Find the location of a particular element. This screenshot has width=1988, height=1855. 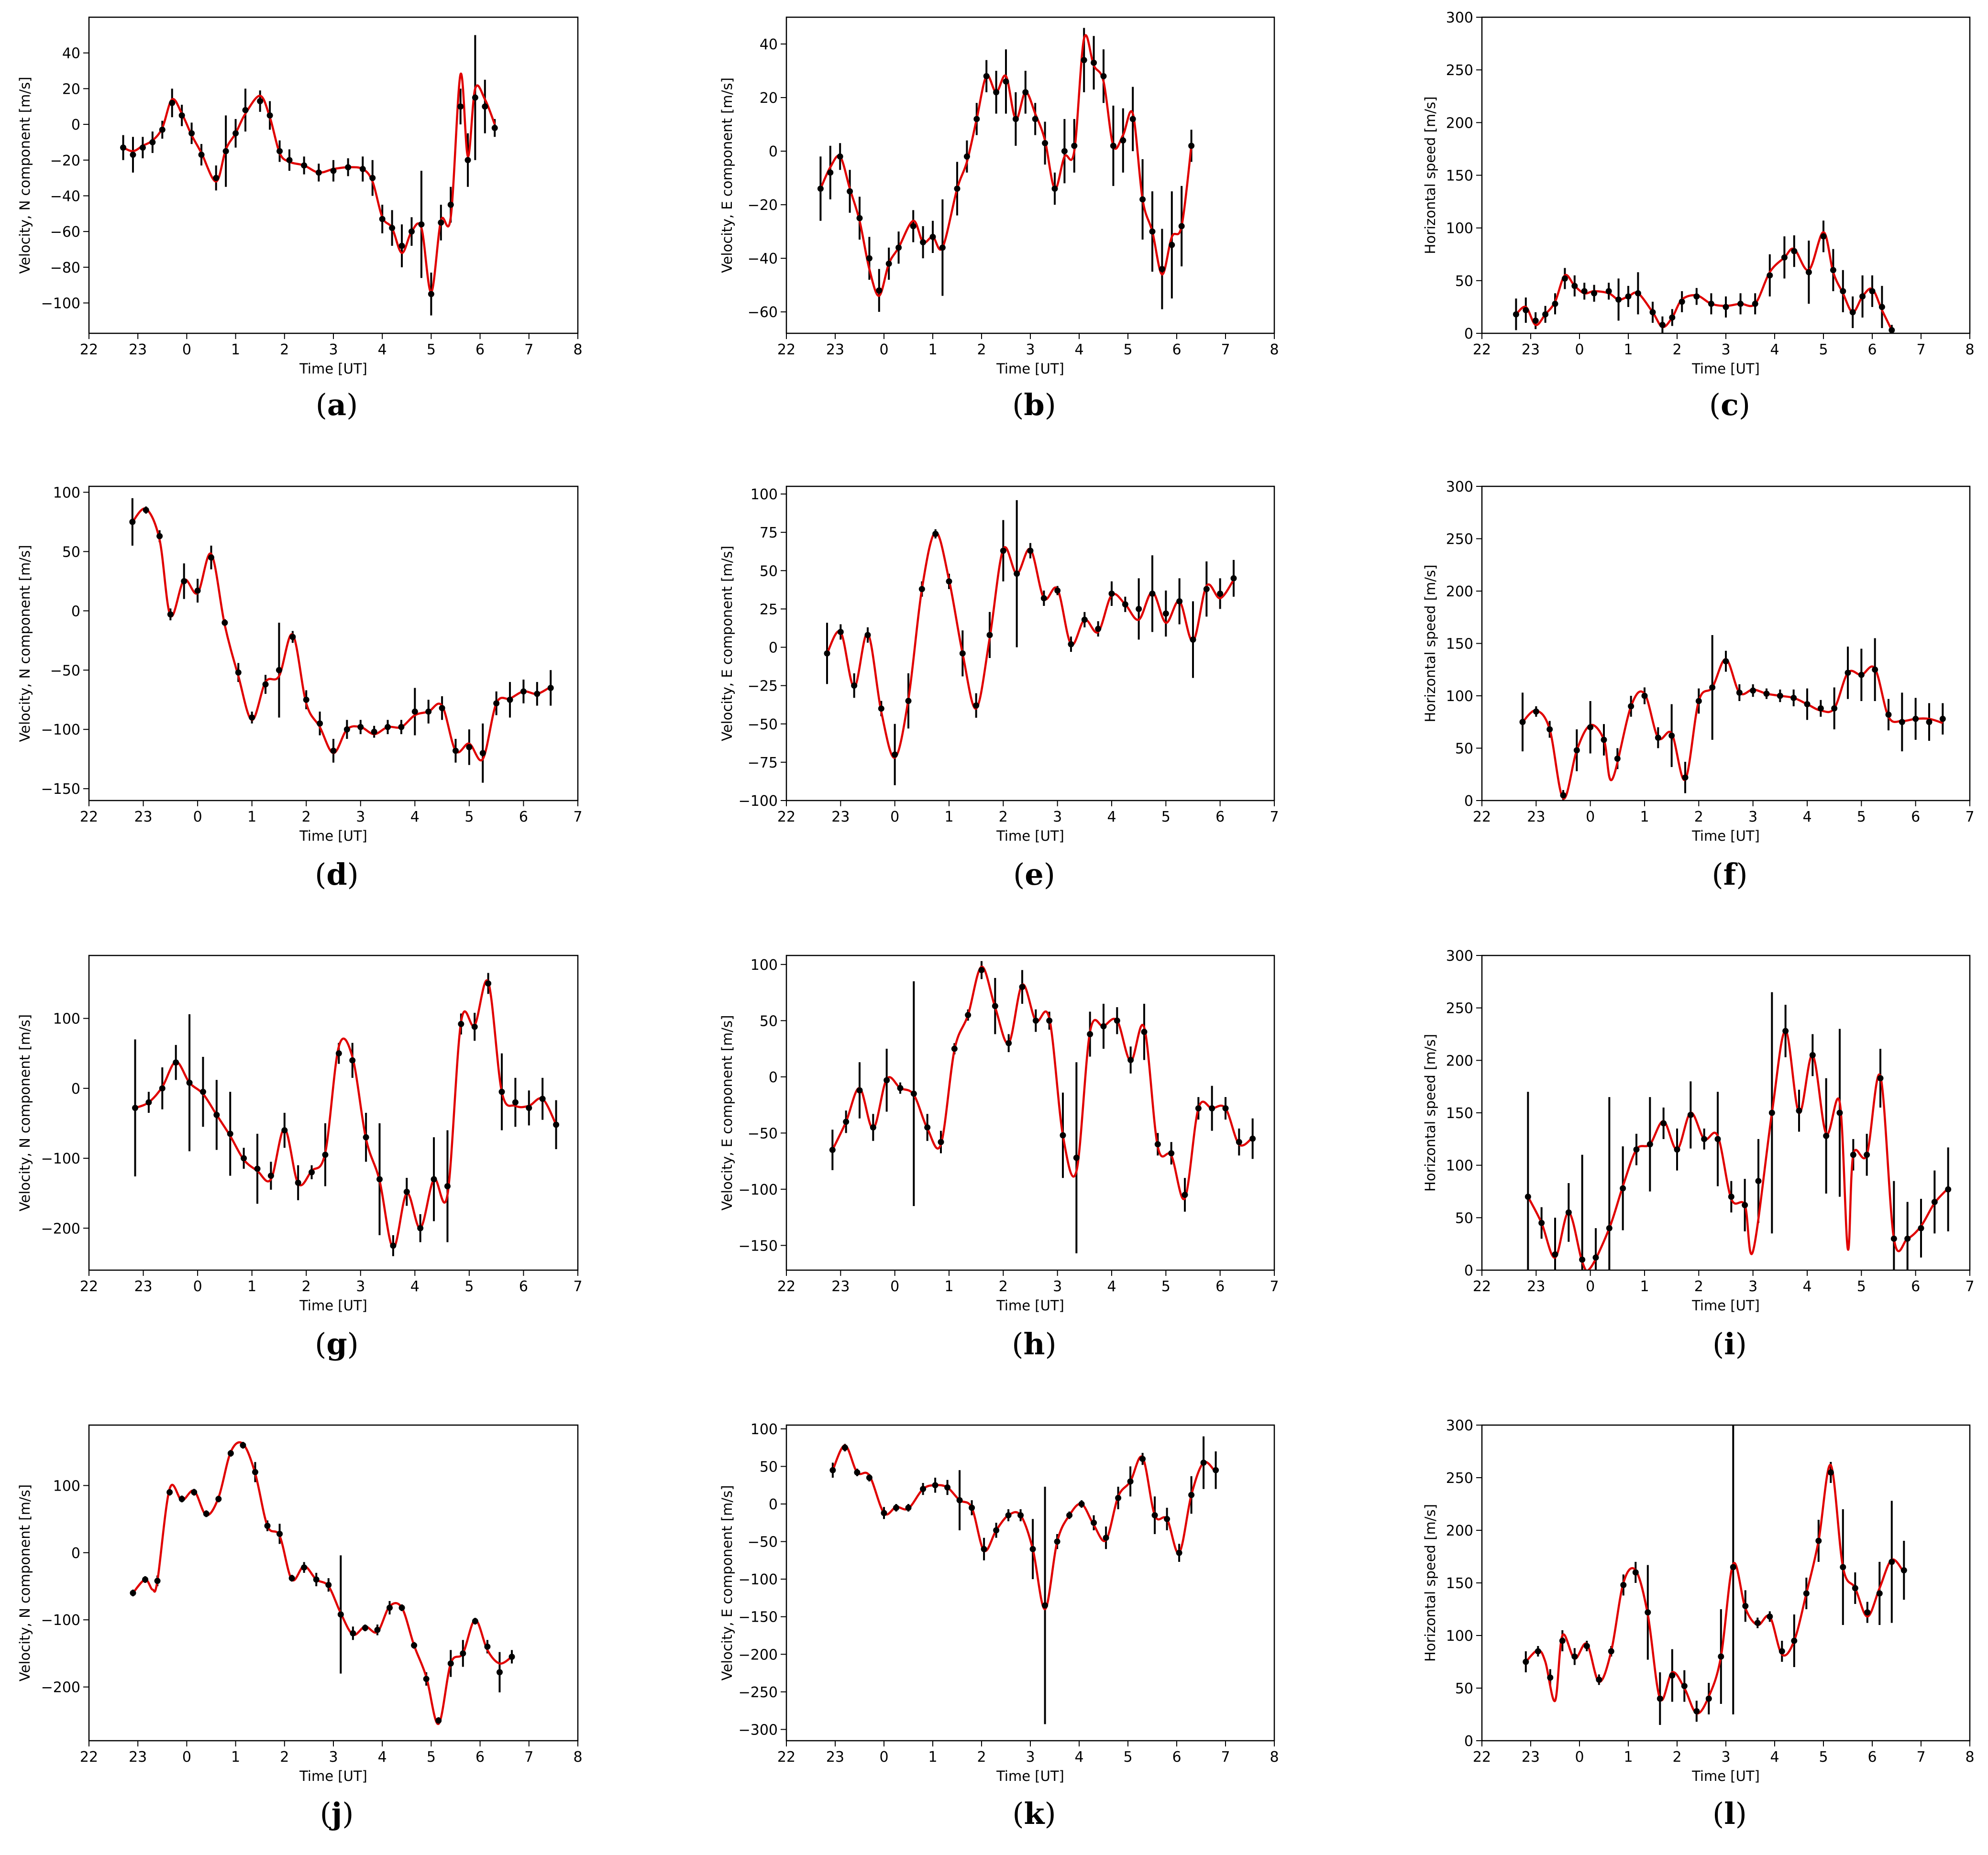

plot-area-a is located at coordinates (309, 175).